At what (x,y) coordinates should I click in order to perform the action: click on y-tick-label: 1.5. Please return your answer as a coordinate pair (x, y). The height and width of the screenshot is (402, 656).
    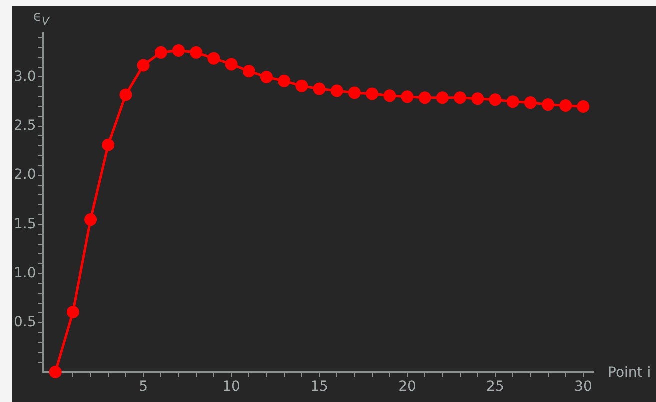
    Looking at the image, I should click on (25, 224).